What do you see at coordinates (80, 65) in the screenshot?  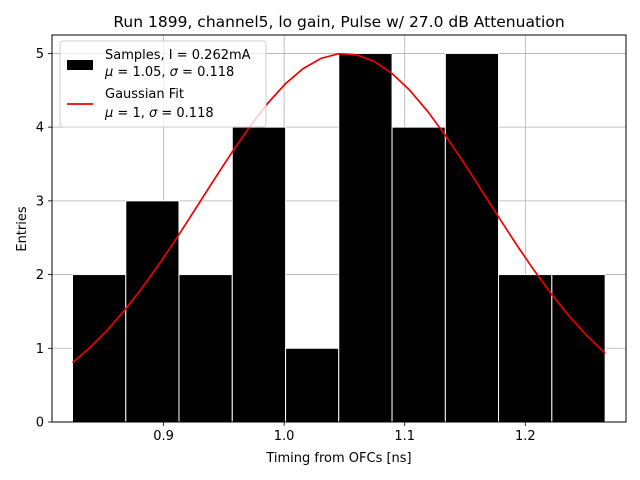 I see `legend-samples-swatch` at bounding box center [80, 65].